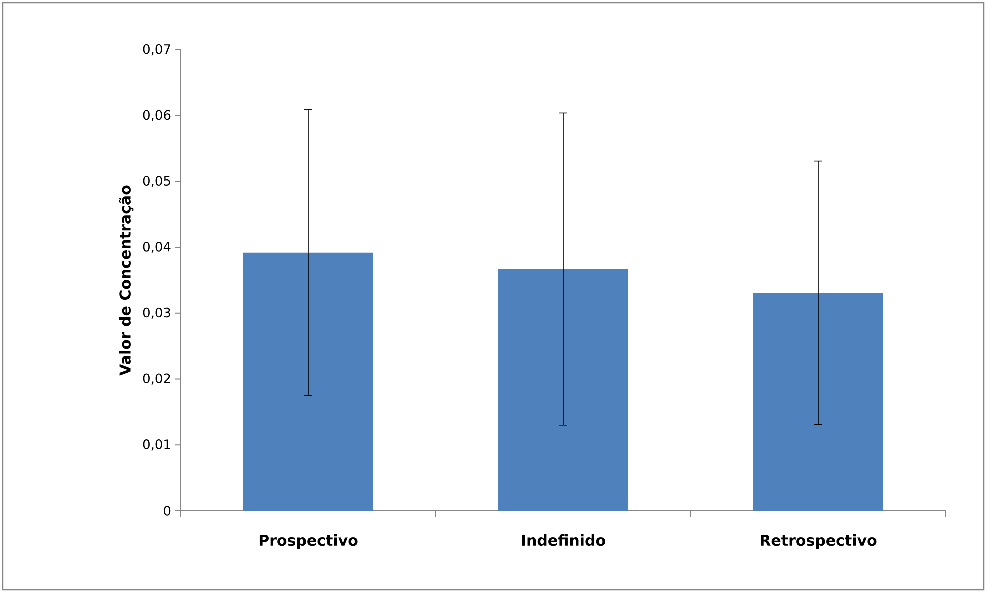 The height and width of the screenshot is (593, 987). Describe the element at coordinates (309, 542) in the screenshot. I see `x-tick-label: Prospectivo` at that location.